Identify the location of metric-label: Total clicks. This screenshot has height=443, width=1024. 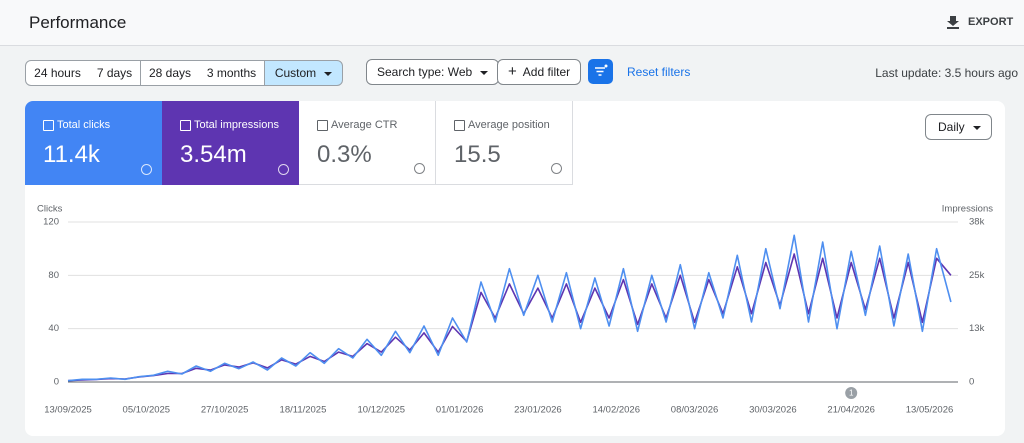
(84, 125).